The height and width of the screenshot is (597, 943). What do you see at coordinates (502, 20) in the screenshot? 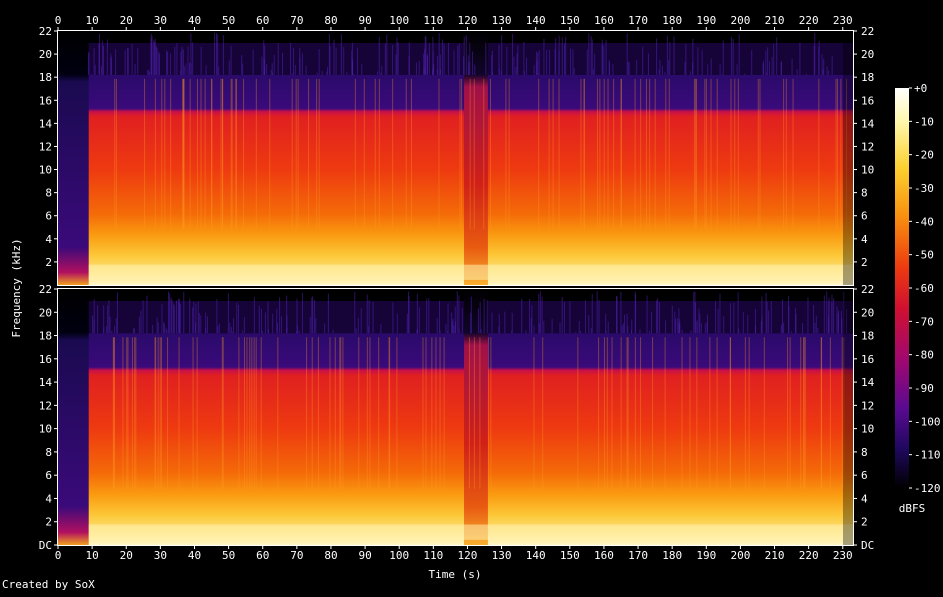
I see `x-tick-label: 130` at bounding box center [502, 20].